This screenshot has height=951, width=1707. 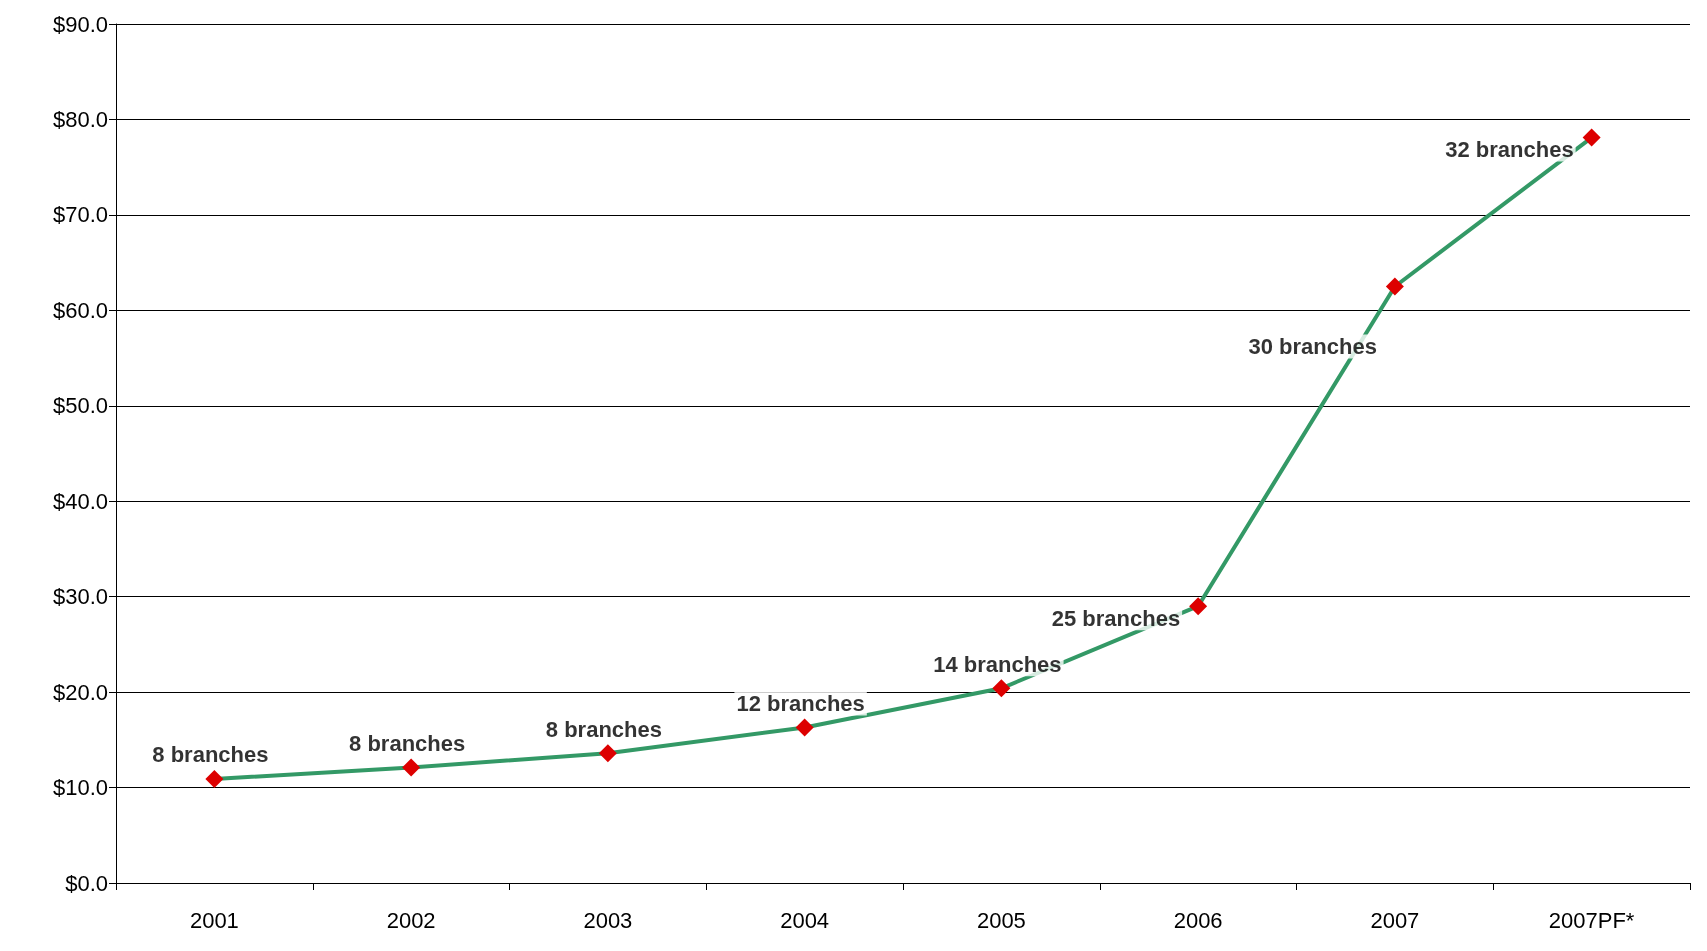 I want to click on x-tick-label: 2006, so click(x=1198, y=920).